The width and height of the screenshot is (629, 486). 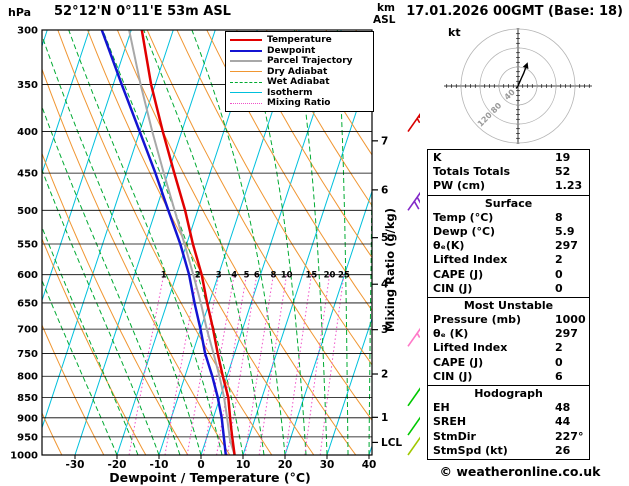 What do you see at coordinates (569, 436) in the screenshot?
I see `table-row-value: 227°` at bounding box center [569, 436].